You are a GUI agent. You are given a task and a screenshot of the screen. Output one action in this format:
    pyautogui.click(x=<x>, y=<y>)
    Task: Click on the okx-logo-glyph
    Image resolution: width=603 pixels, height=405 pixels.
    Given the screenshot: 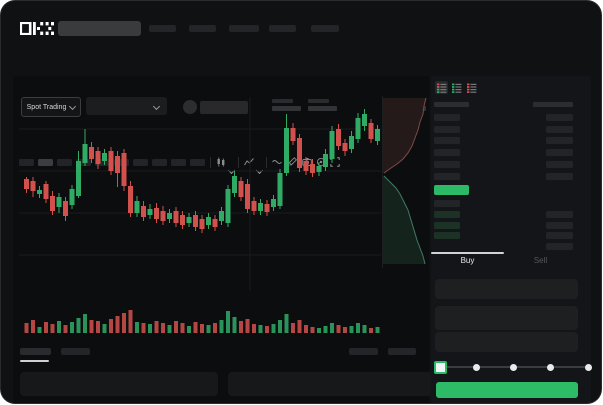 What is the action you would take?
    pyautogui.click(x=36, y=28)
    